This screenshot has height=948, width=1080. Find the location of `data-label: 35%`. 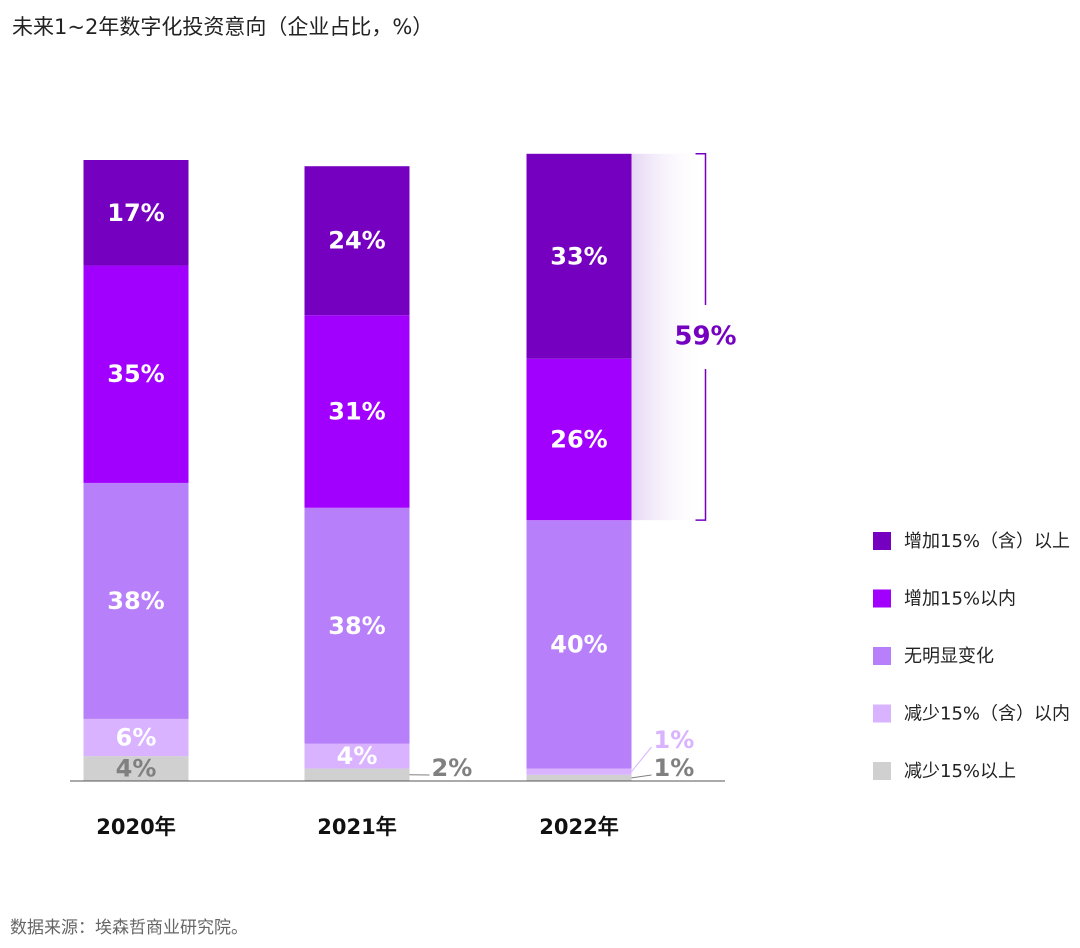

data-label: 35% is located at coordinates (135, 374).